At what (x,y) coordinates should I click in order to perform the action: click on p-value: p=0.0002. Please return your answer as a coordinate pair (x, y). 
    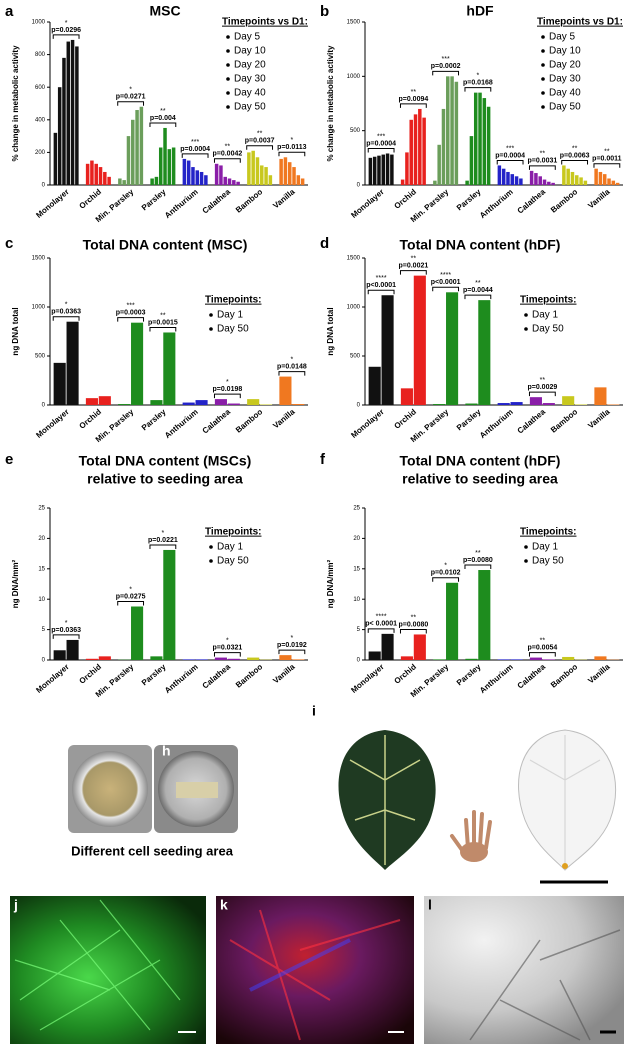
    Looking at the image, I should click on (446, 66).